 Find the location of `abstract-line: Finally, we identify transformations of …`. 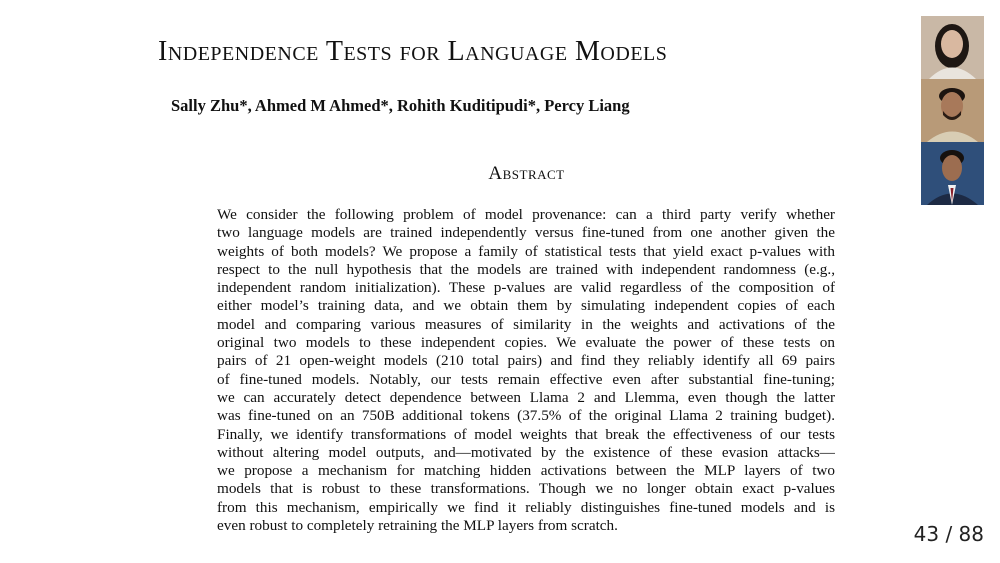

abstract-line: Finally, we identify transformations of … is located at coordinates (526, 434).